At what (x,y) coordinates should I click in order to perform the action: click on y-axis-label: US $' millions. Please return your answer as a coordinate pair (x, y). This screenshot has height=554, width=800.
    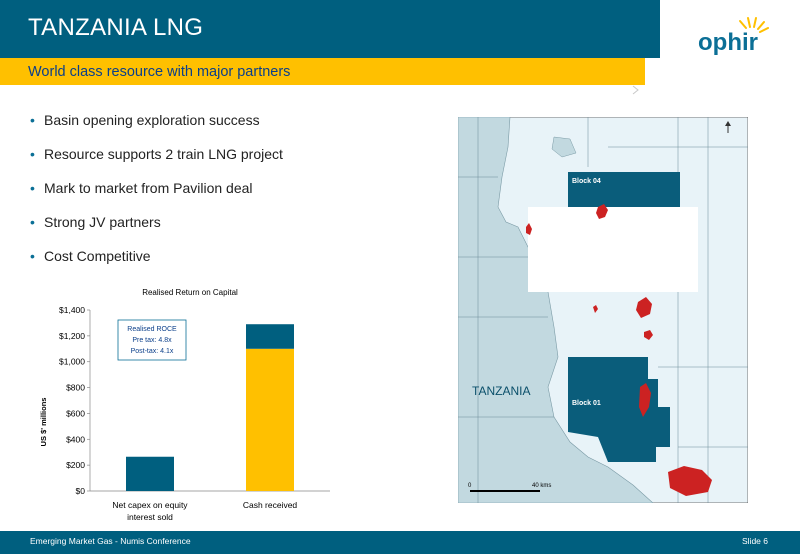
    Looking at the image, I should click on (43, 422).